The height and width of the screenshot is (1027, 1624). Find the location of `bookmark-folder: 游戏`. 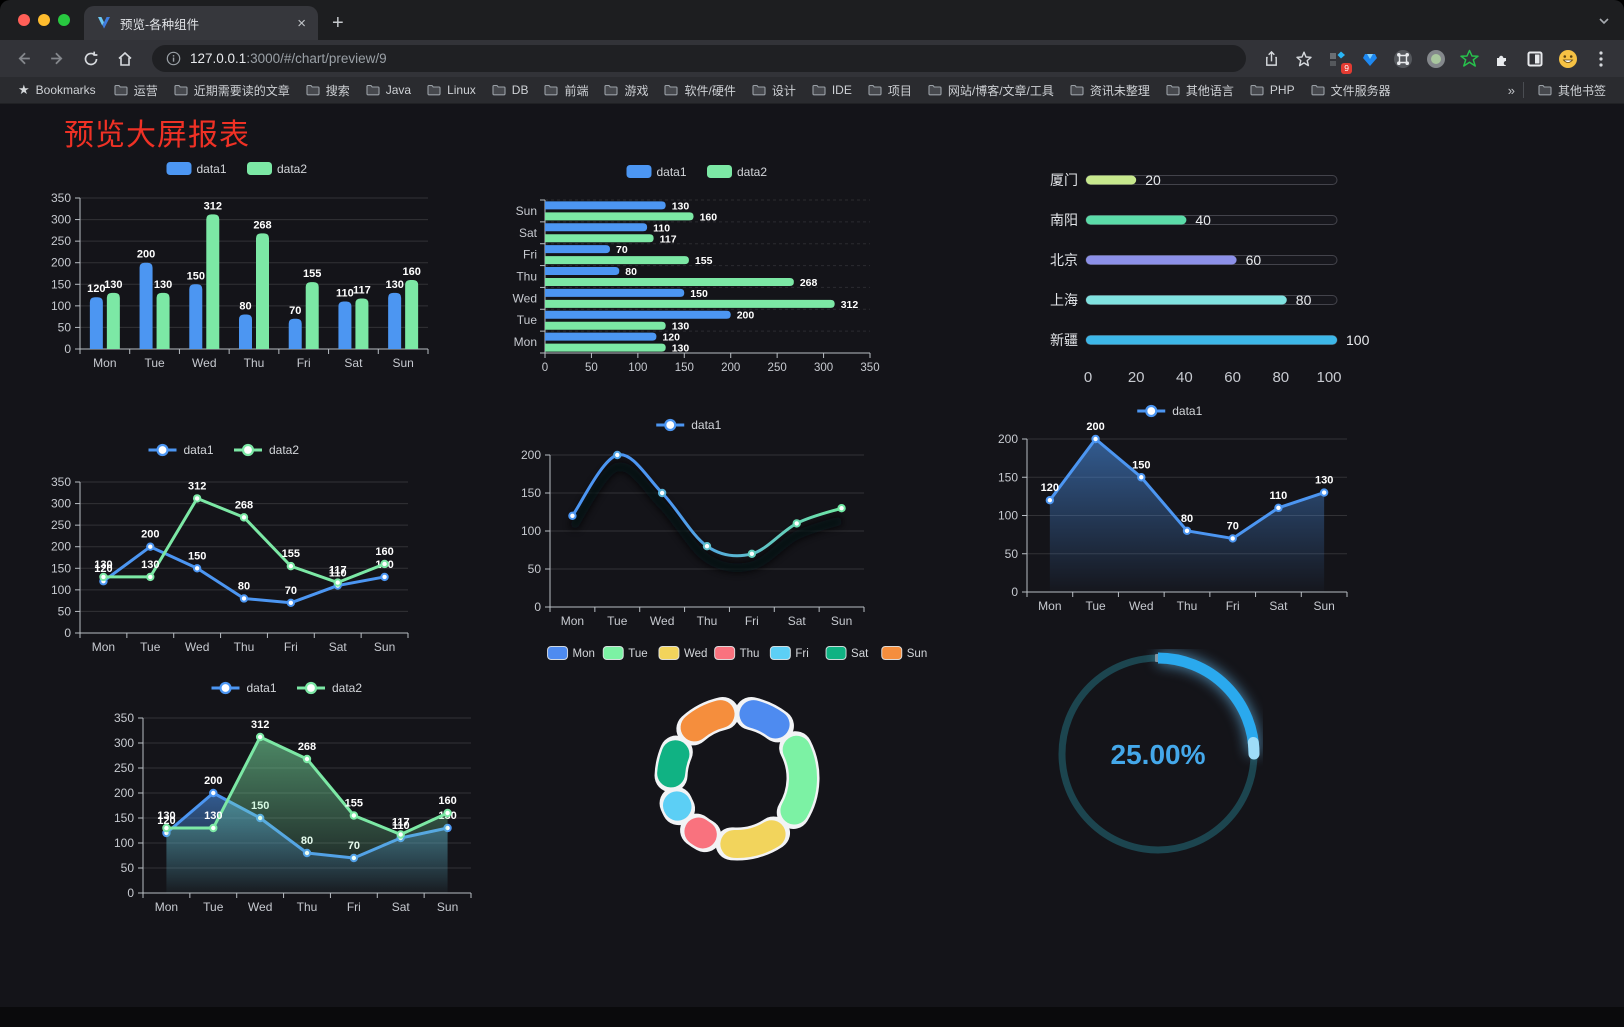

bookmark-folder: 游戏 is located at coordinates (626, 90).